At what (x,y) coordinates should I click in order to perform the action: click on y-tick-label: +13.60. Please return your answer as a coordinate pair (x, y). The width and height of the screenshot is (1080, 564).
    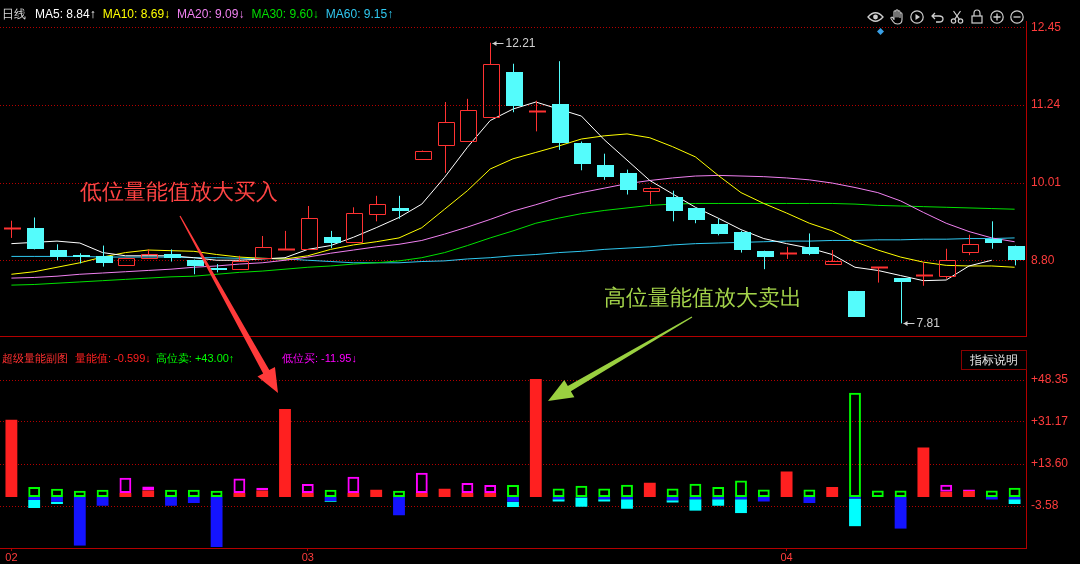
    Looking at the image, I should click on (1050, 463).